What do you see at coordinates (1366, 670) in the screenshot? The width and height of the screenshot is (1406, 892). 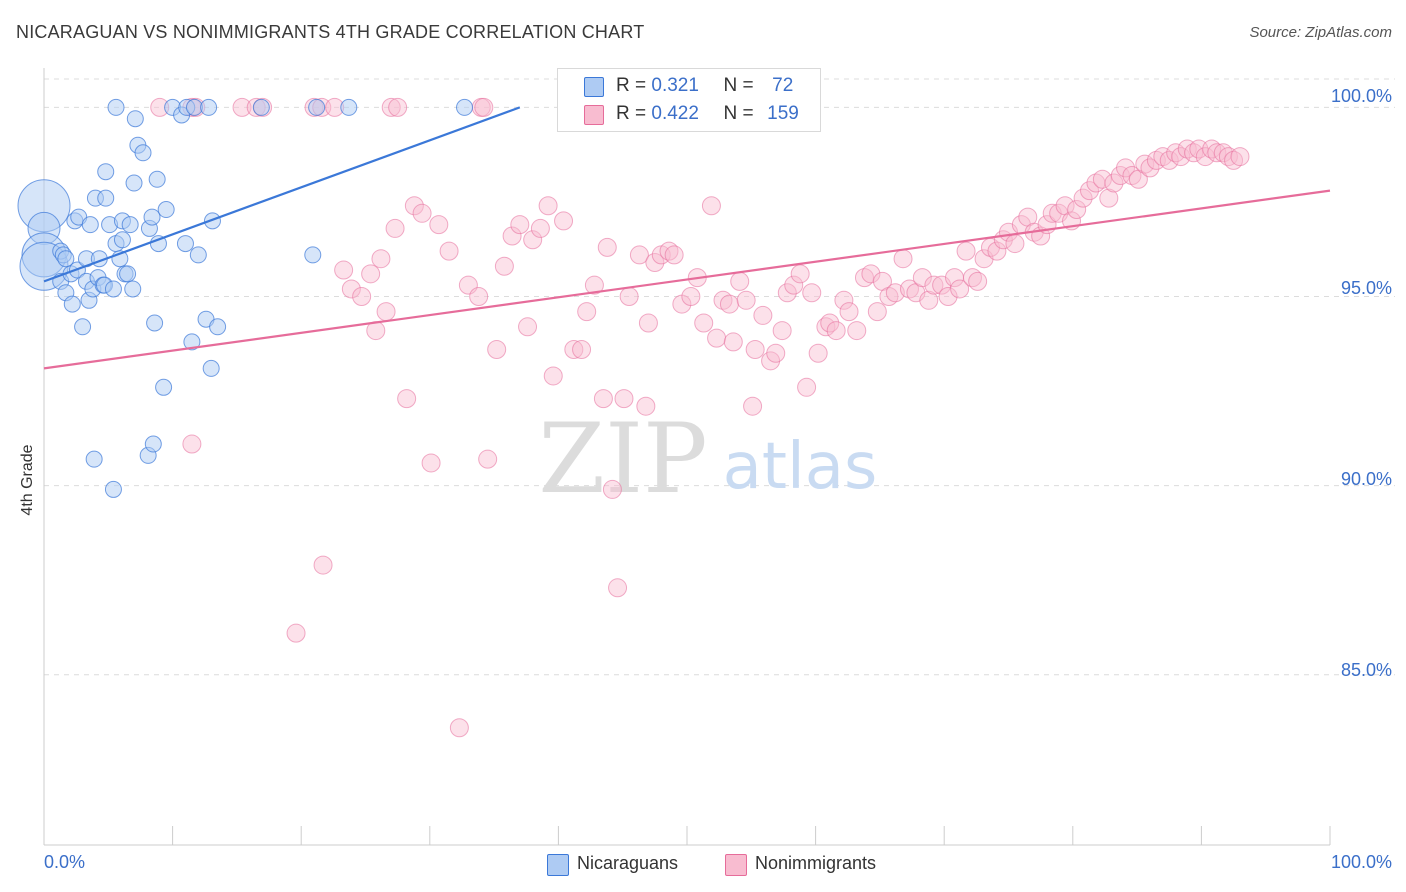 I see `y-tick-label: 85.0%` at bounding box center [1366, 670].